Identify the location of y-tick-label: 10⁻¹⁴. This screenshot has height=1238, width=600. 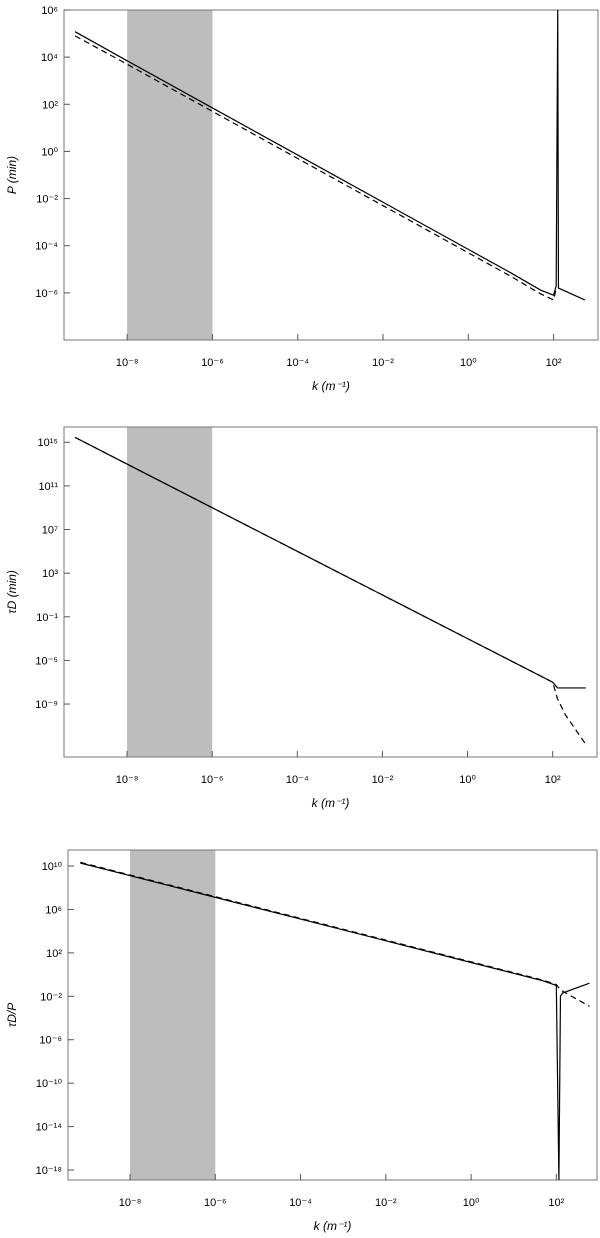
(49, 1128).